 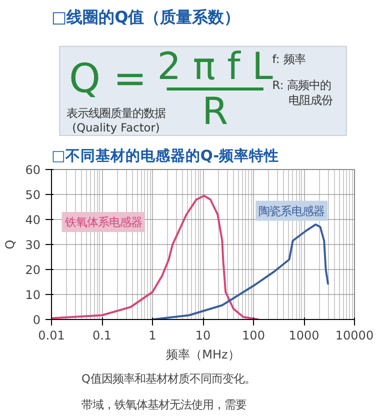 I want to click on text: 表示线圈质量的数据, so click(x=116, y=113).